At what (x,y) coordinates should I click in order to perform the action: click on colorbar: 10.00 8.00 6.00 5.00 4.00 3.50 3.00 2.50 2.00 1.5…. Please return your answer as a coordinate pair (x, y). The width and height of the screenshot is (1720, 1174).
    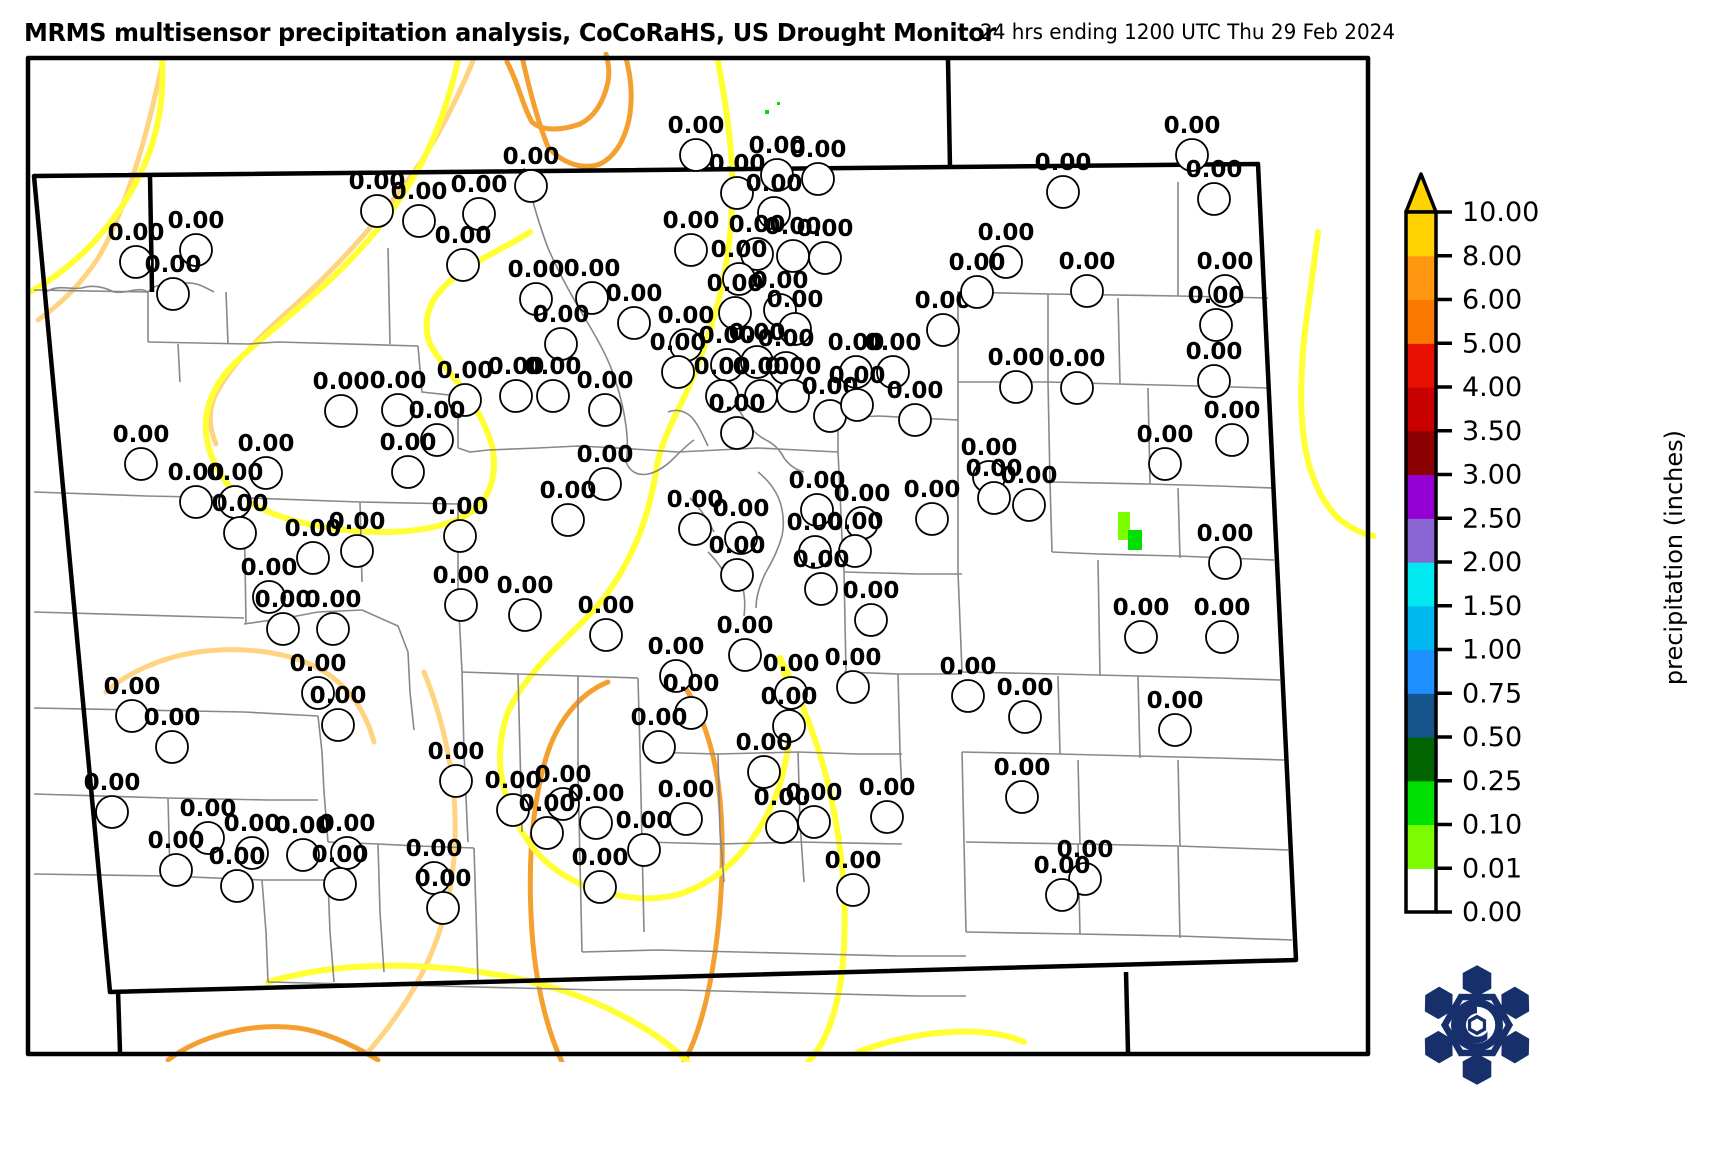
    Looking at the image, I should click on (1546, 565).